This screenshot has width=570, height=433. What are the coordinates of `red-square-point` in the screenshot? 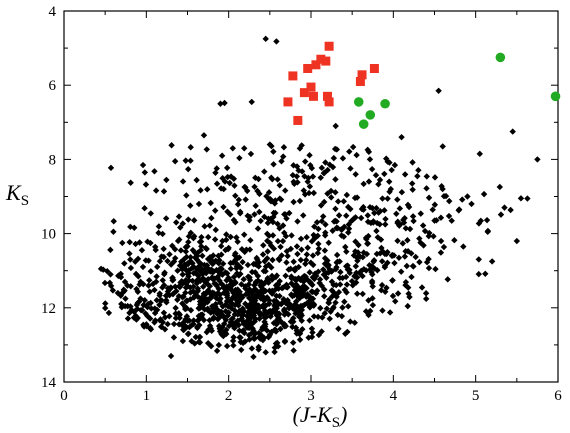 It's located at (374, 69).